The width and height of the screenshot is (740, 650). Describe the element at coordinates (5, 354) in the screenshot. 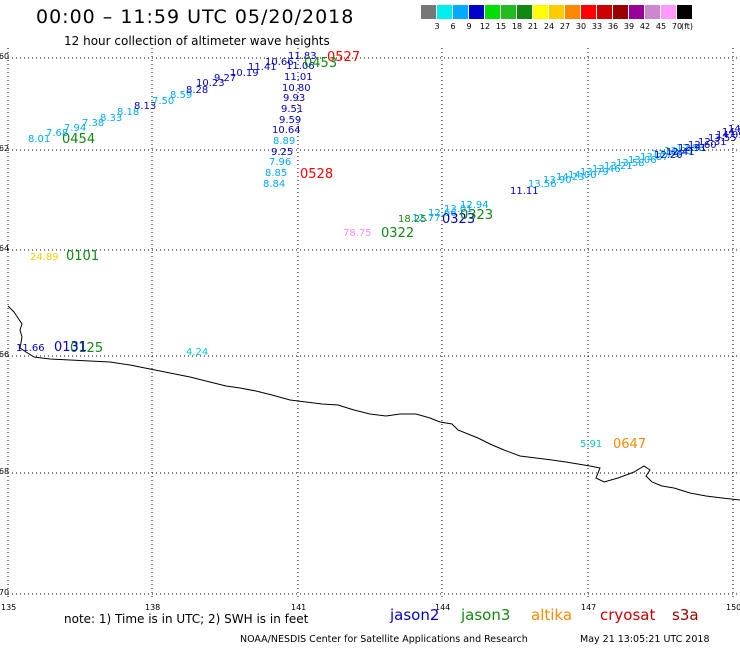

I see `latitude-tick-label: -66` at that location.